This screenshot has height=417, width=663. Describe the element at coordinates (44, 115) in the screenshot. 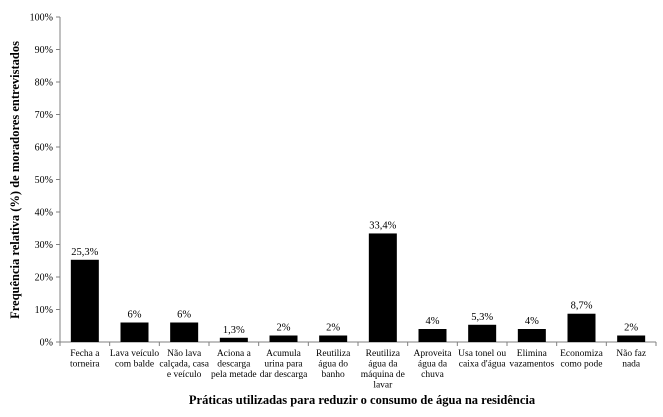

I see `y-tick-label: 70%` at that location.